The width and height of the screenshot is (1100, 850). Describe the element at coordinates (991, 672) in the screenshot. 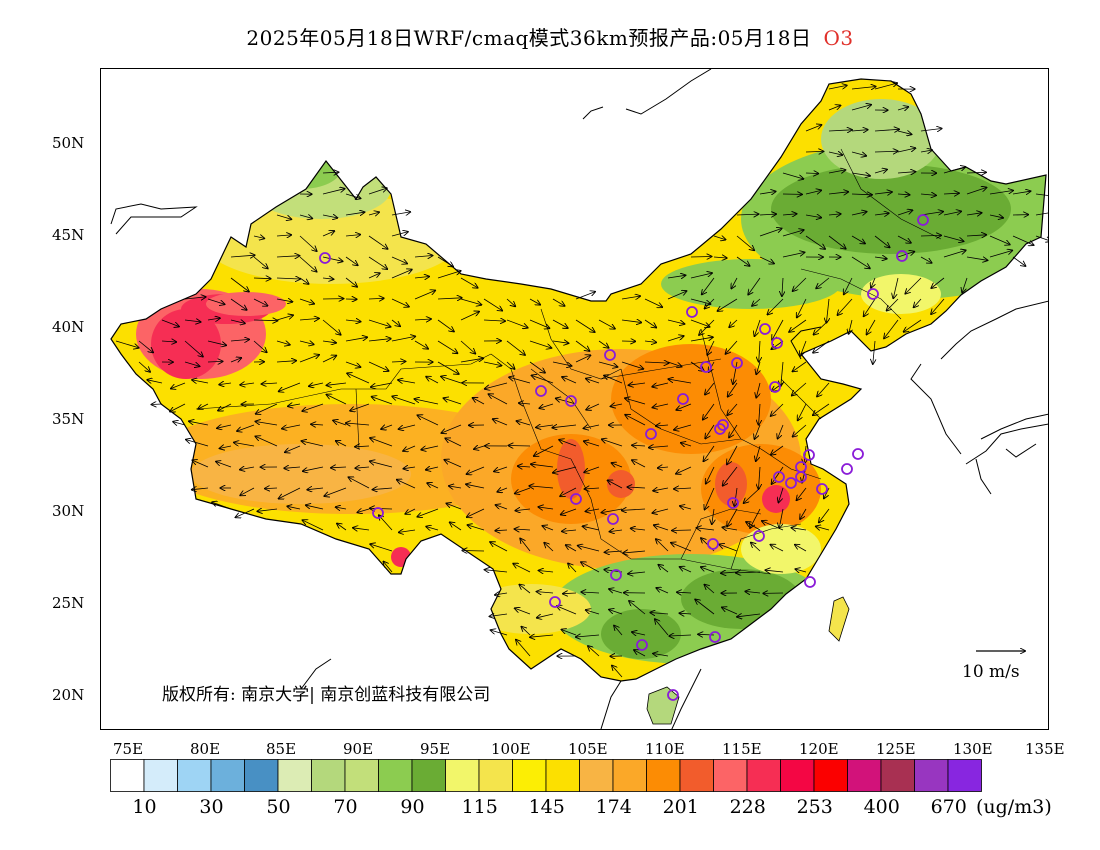

I see `wind-scale-label: 10 m/s` at that location.